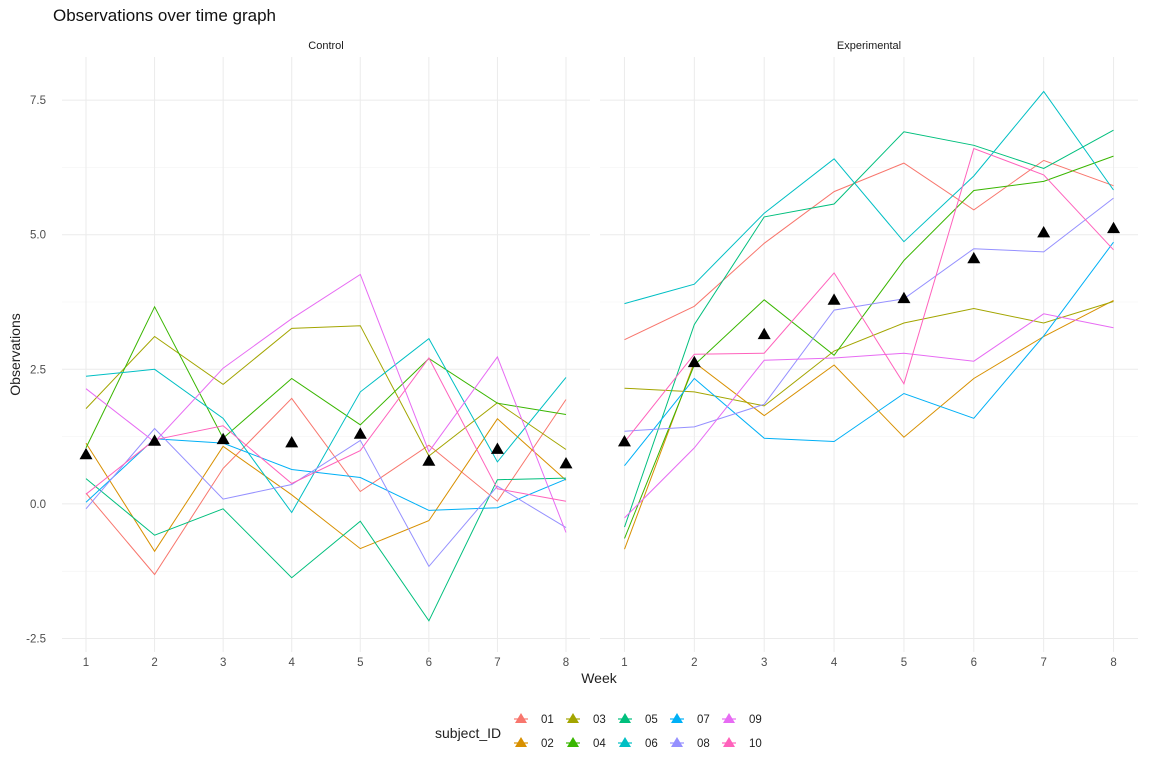 The image size is (1152, 768). Describe the element at coordinates (38, 505) in the screenshot. I see `y-tick-label: 0.0` at that location.